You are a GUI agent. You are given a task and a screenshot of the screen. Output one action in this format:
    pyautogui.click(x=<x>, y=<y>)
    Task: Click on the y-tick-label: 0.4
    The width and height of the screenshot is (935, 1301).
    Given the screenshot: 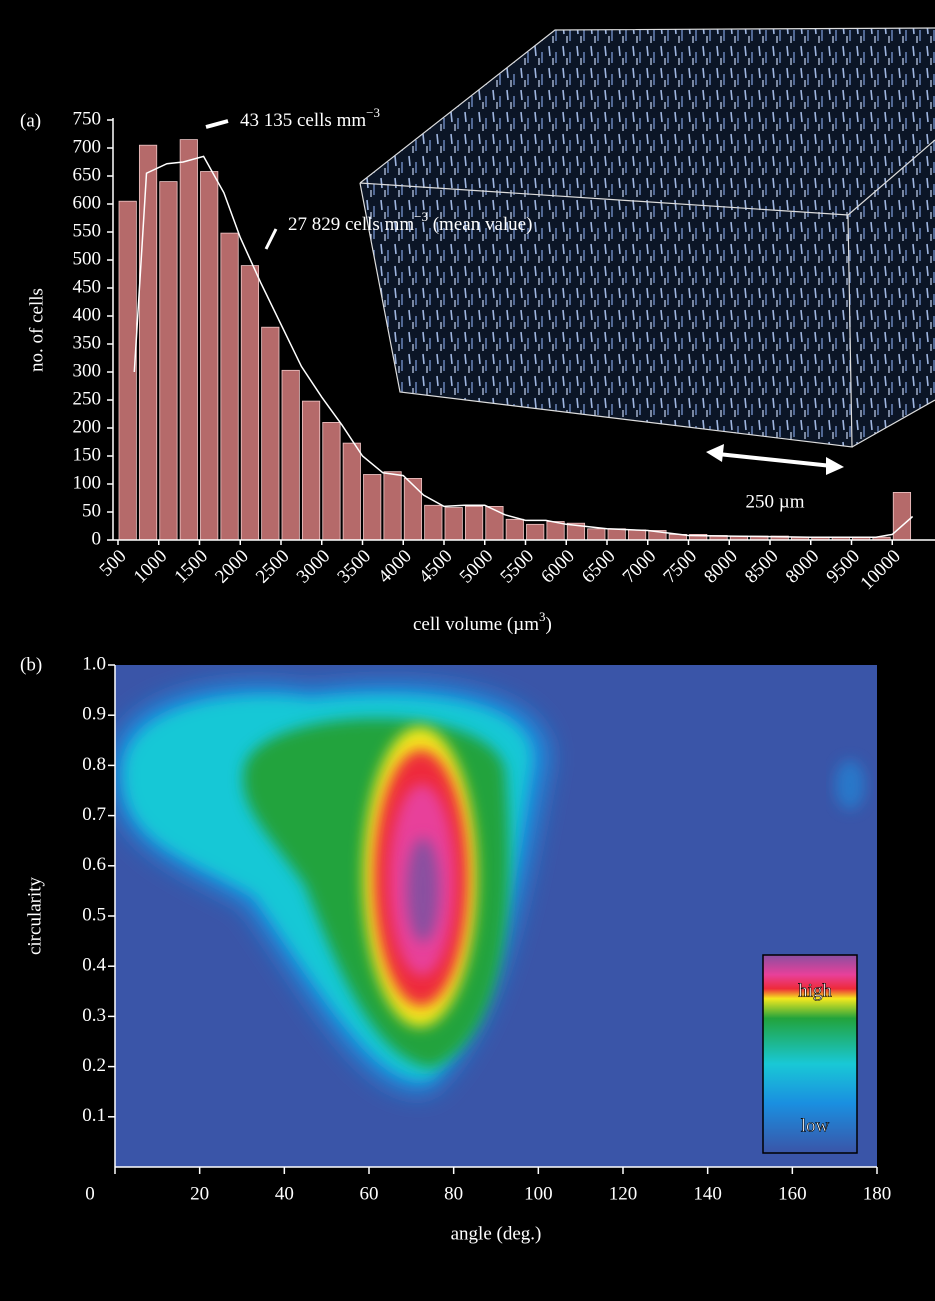 What is the action you would take?
    pyautogui.click(x=94, y=965)
    